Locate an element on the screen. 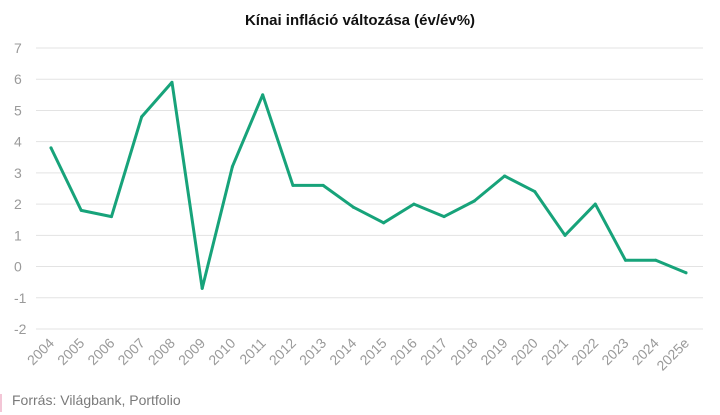  source-accent-bar is located at coordinates (1, 403).